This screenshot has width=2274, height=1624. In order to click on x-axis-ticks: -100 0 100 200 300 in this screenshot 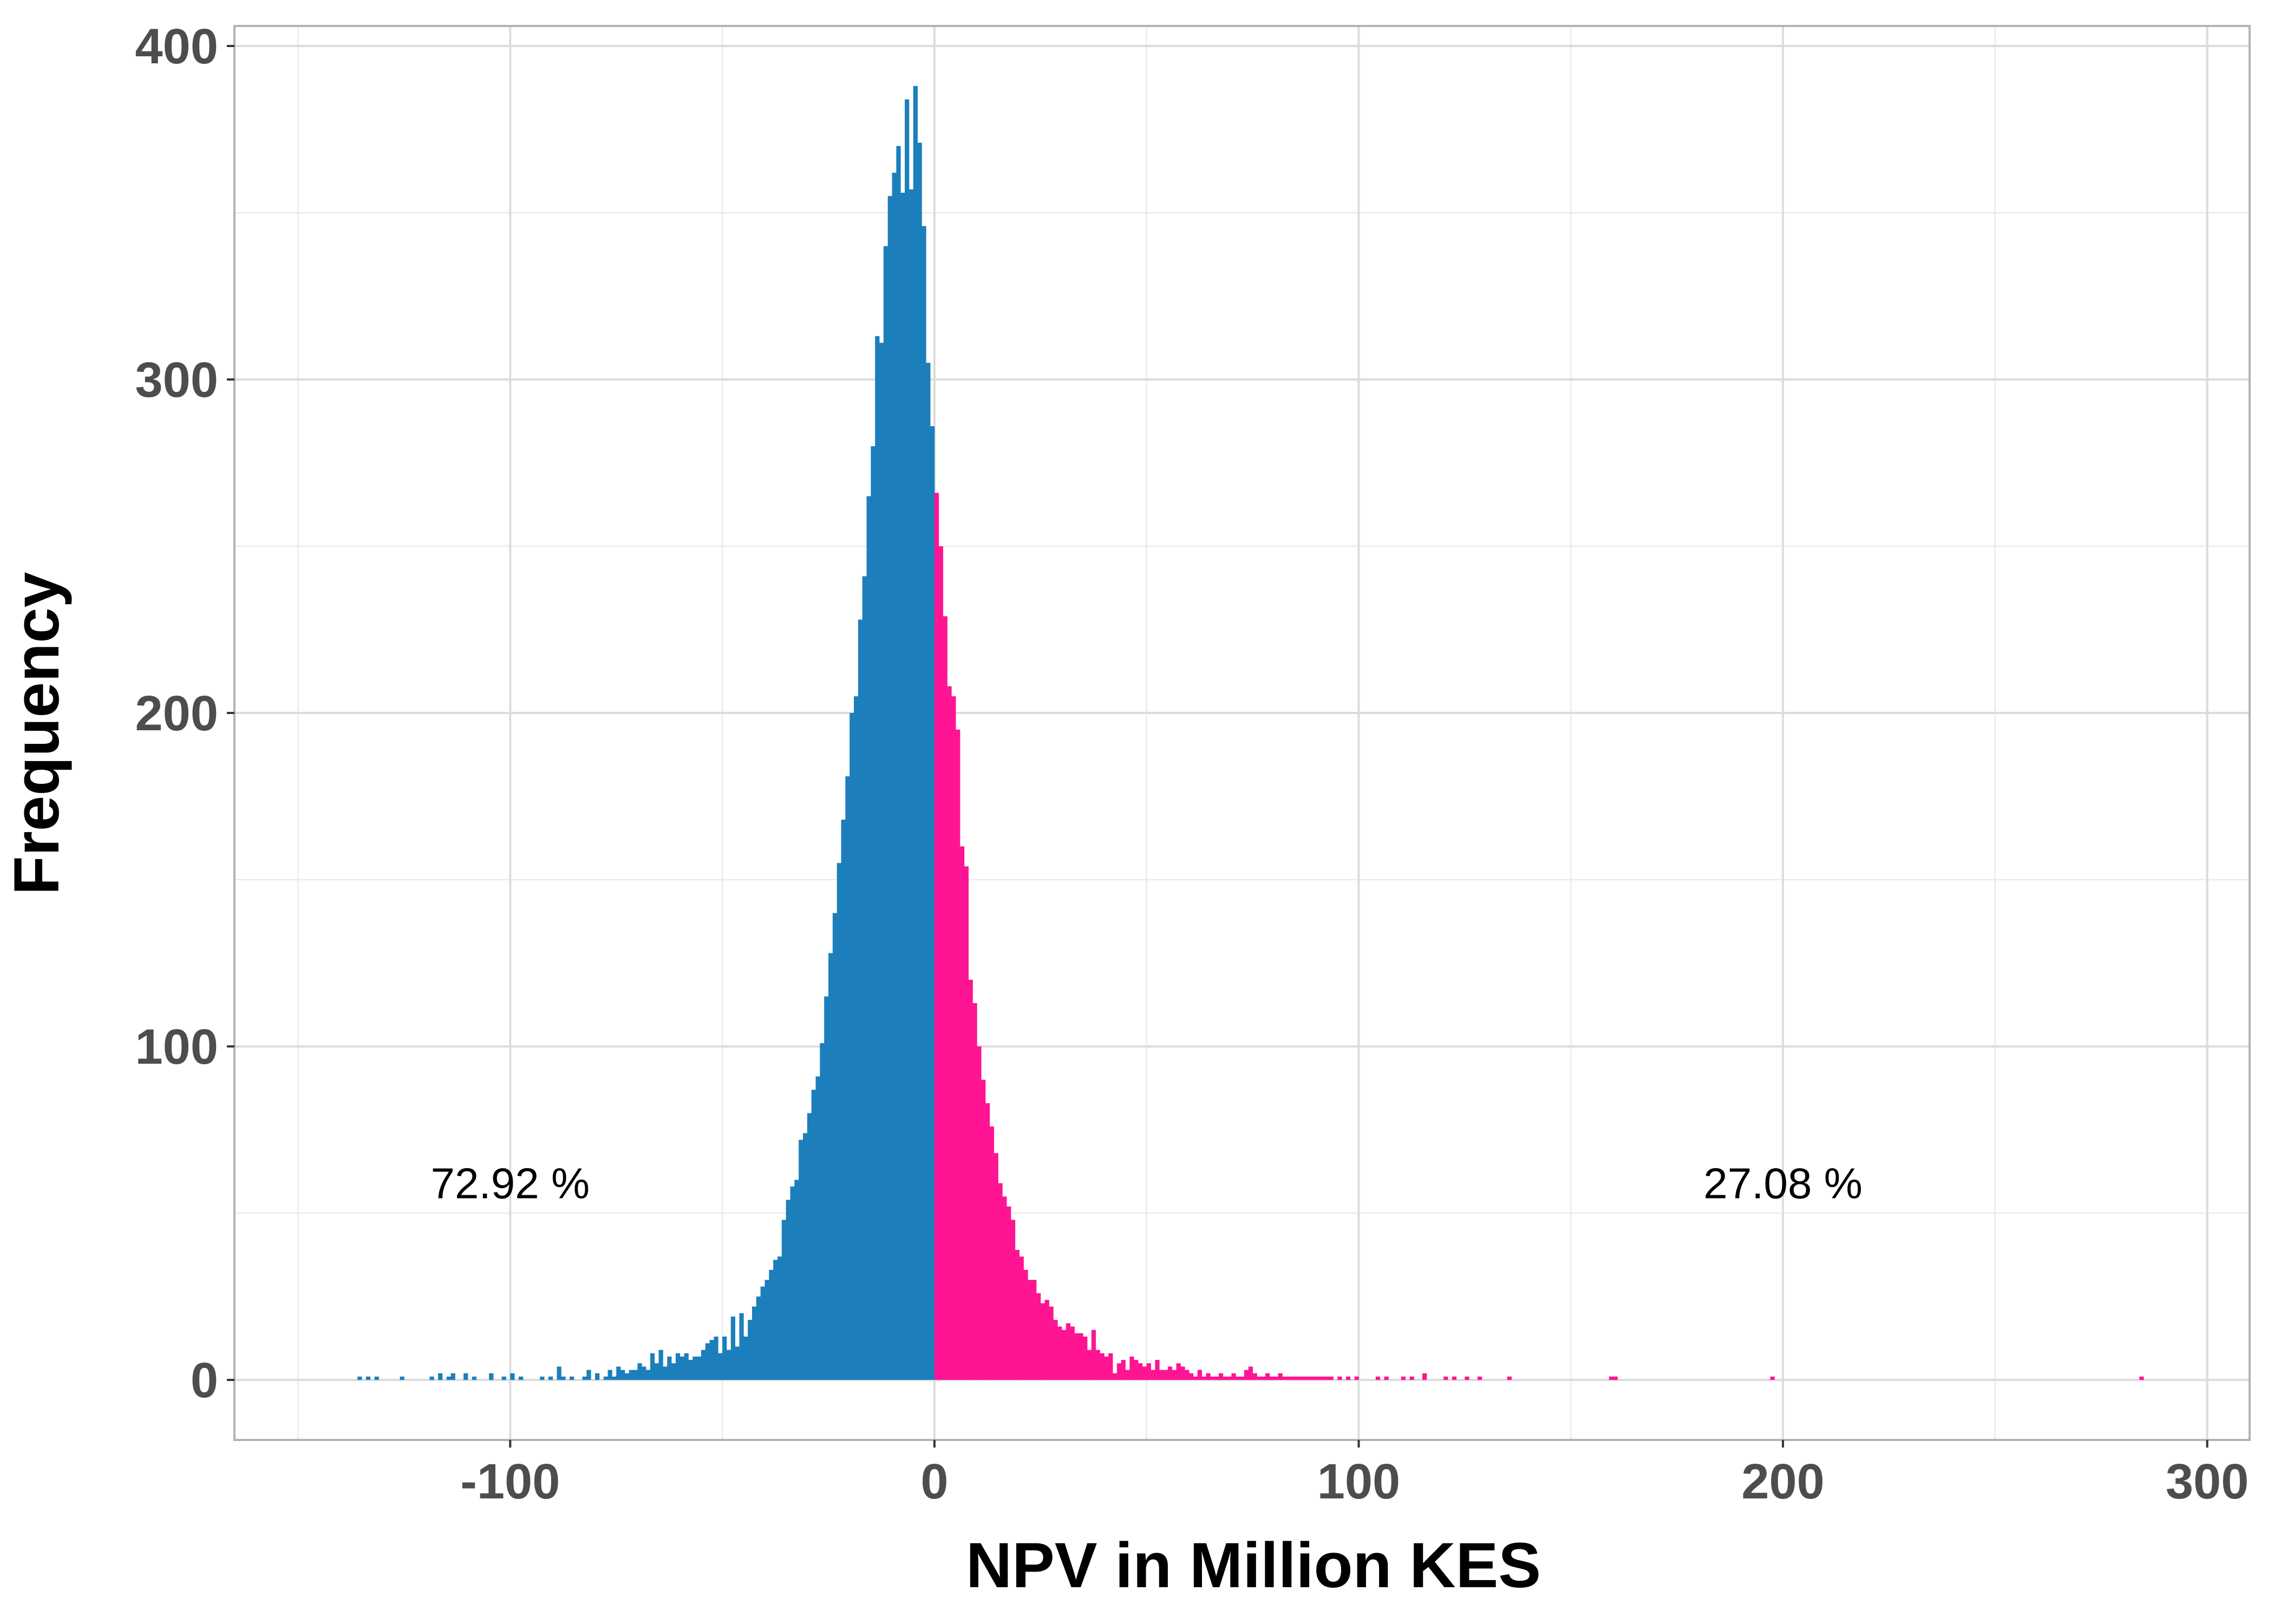, I will do `click(1355, 1474)`.